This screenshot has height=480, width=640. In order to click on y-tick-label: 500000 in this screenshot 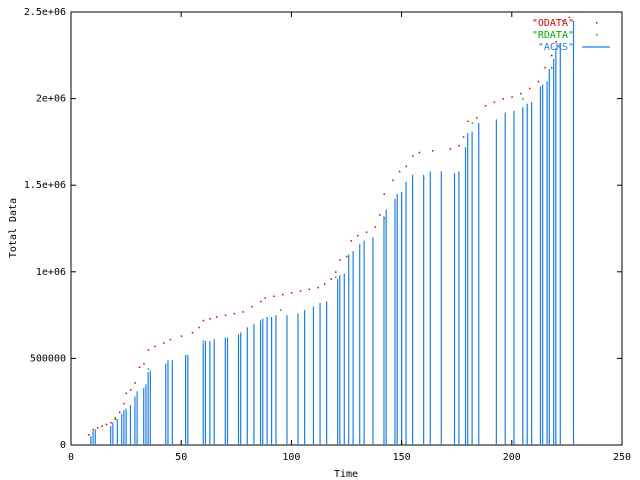, I will do `click(48, 358)`.